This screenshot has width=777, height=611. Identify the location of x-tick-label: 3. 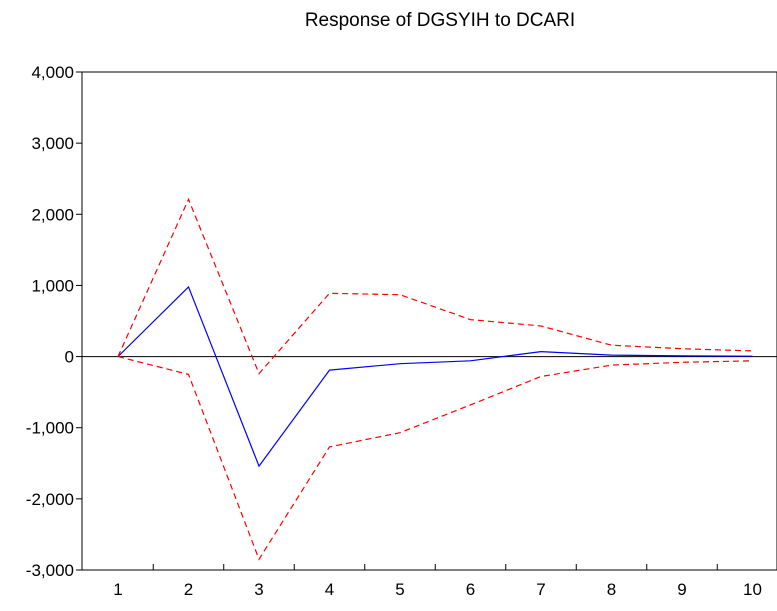
(258, 589).